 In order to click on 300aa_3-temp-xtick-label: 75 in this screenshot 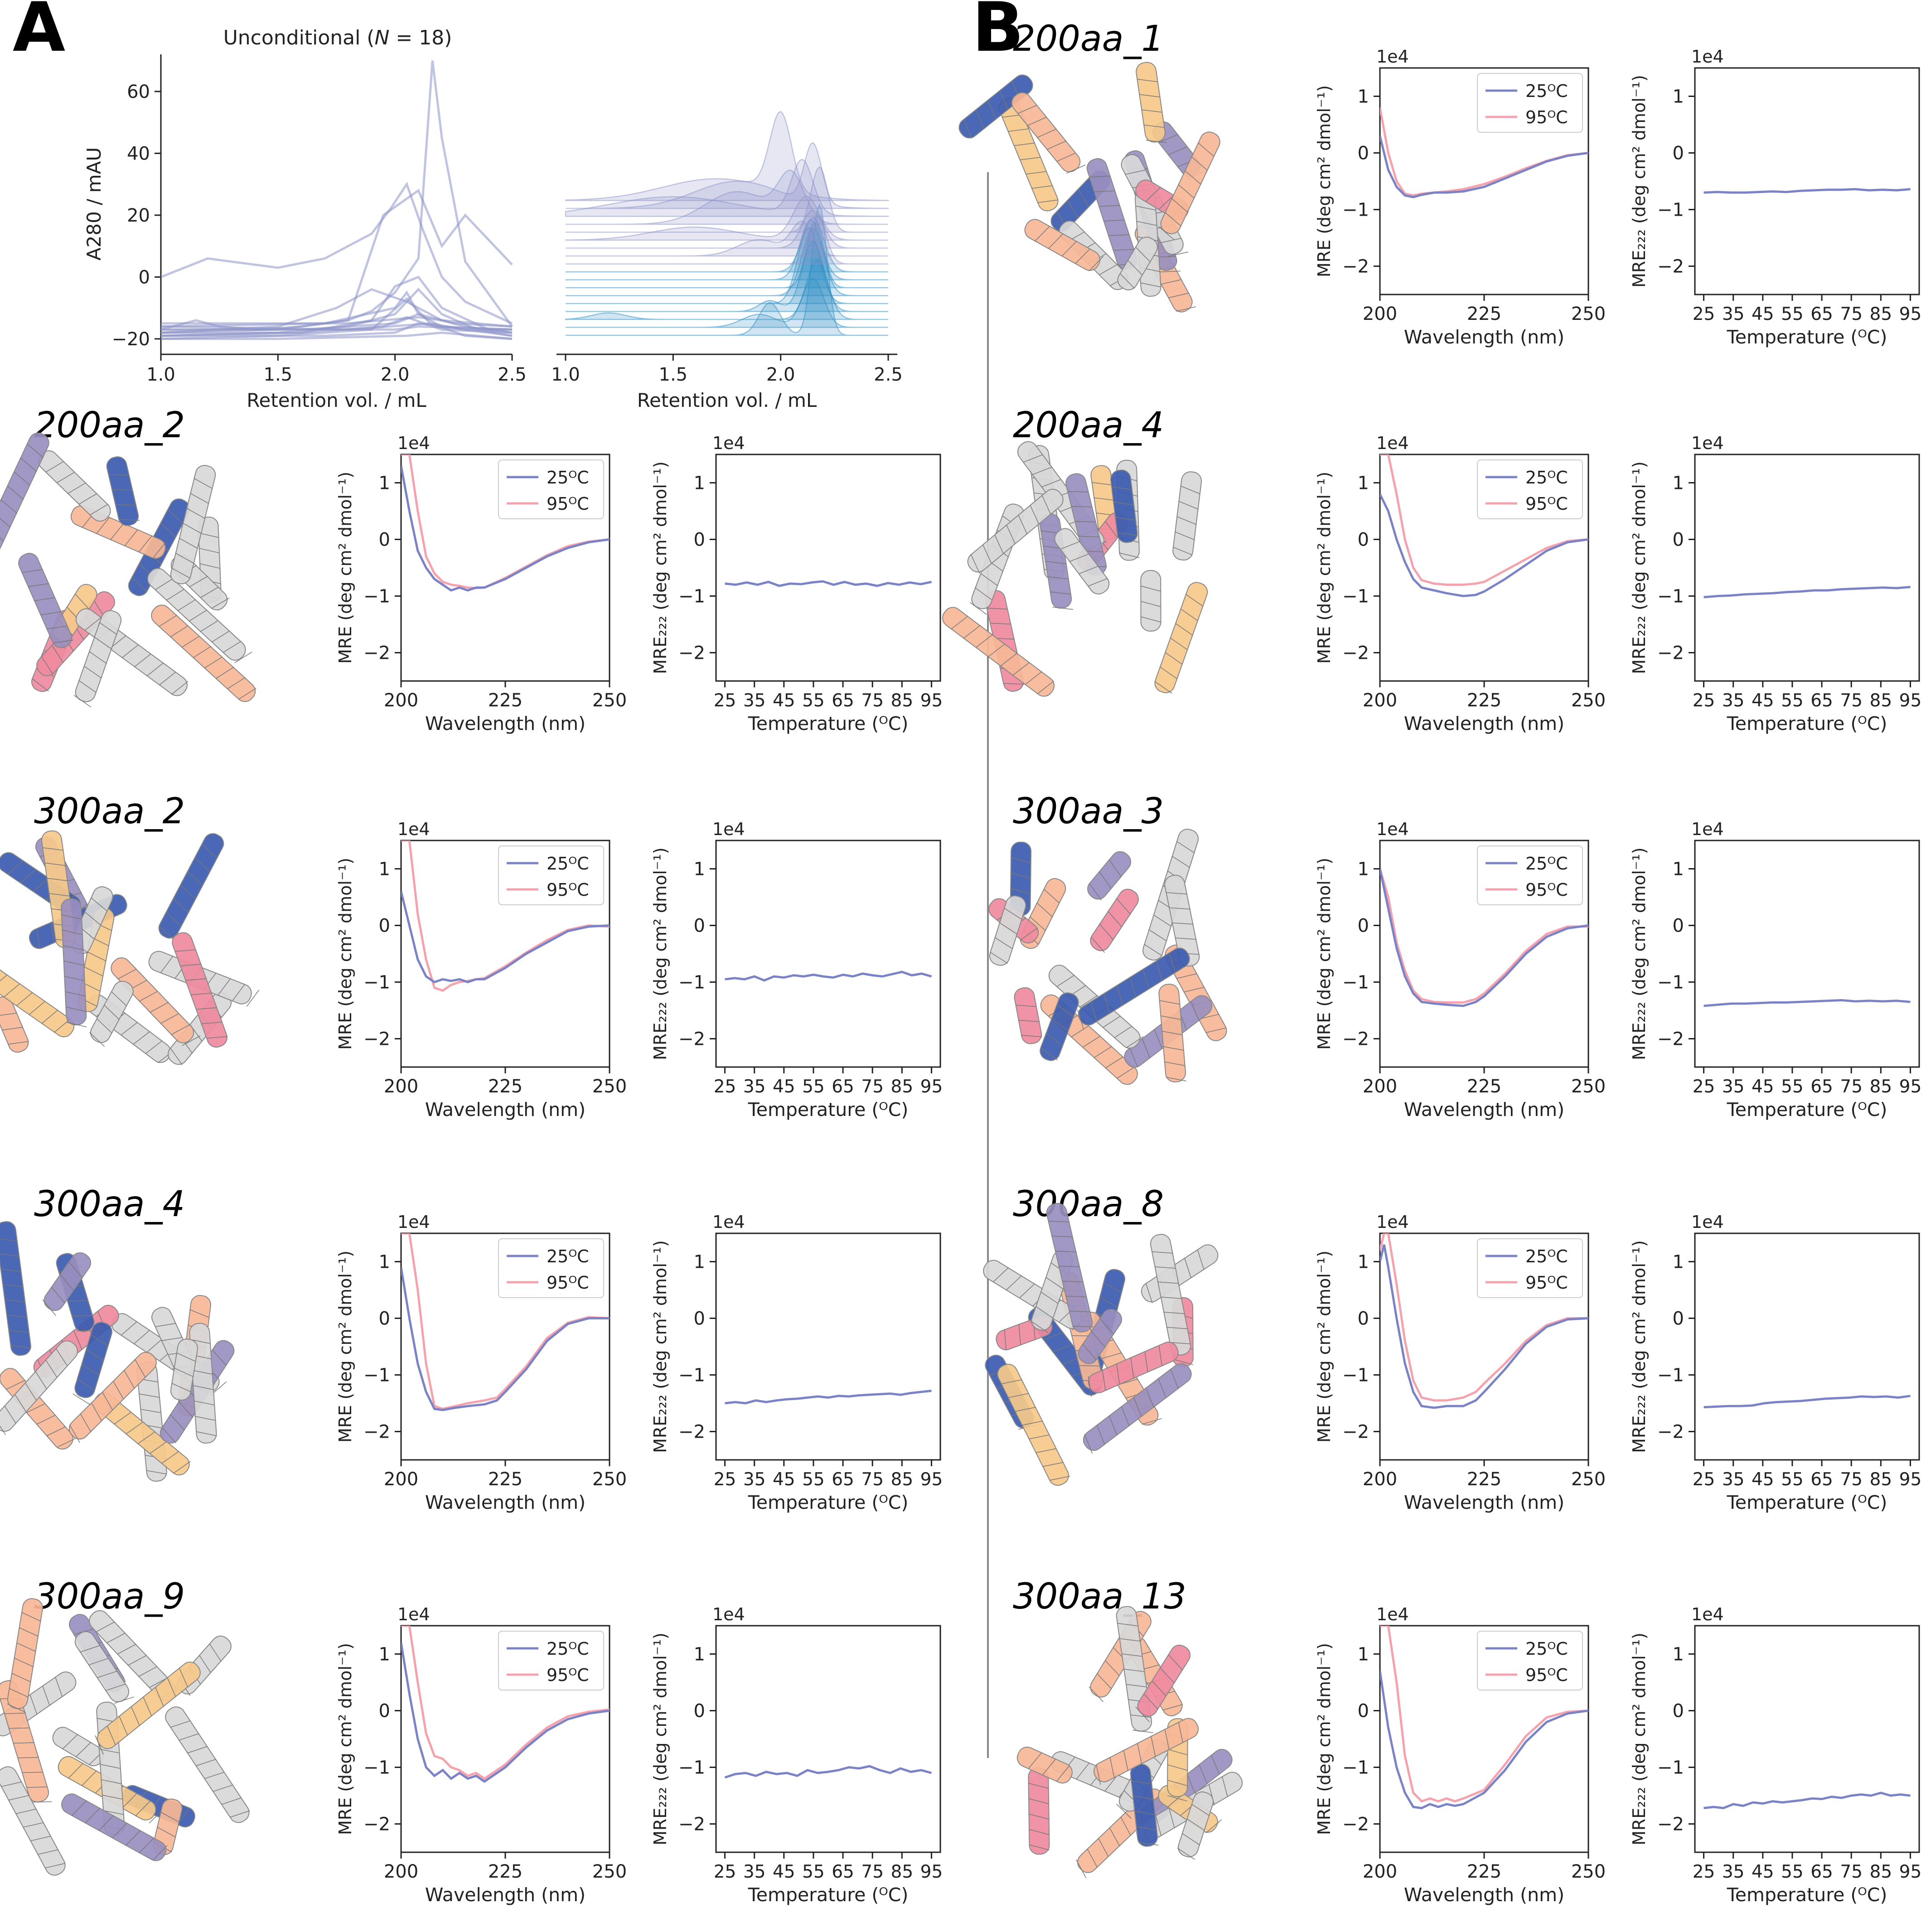, I will do `click(1852, 1087)`.